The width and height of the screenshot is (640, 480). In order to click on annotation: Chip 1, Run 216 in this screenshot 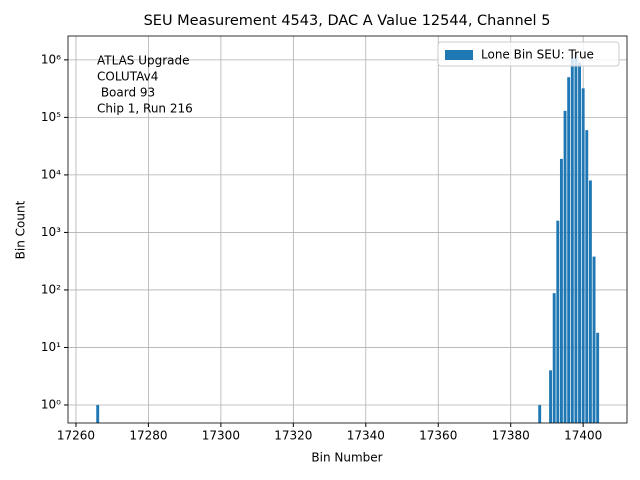, I will do `click(145, 109)`.